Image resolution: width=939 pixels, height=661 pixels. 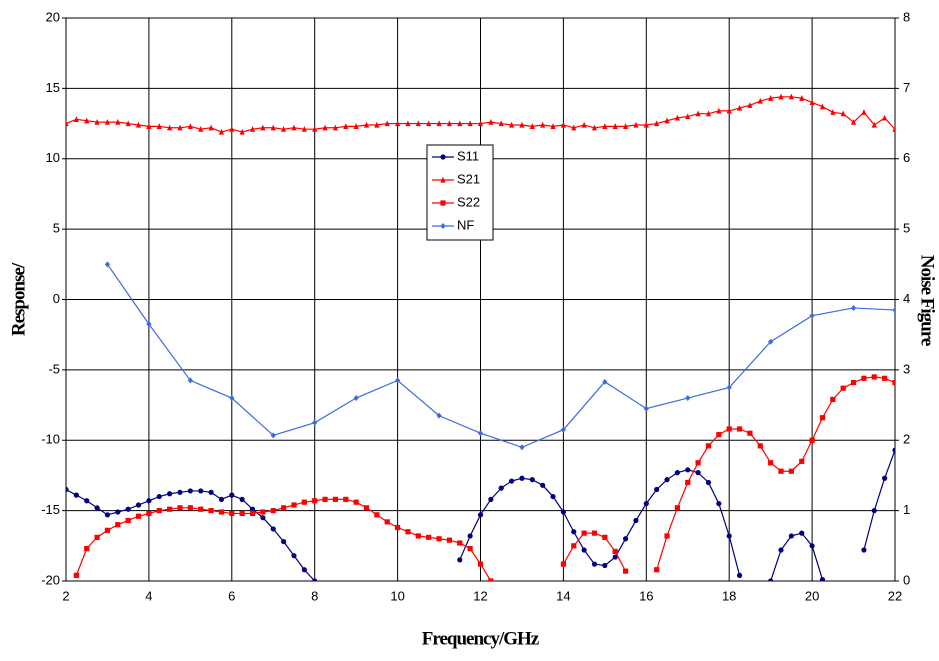 What do you see at coordinates (397, 595) in the screenshot?
I see `x-tick-label: 10` at bounding box center [397, 595].